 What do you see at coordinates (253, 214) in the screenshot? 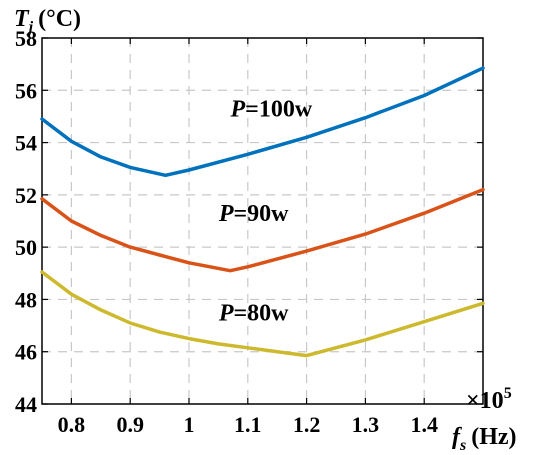
I see `series-annotation-2: P=90w` at bounding box center [253, 214].